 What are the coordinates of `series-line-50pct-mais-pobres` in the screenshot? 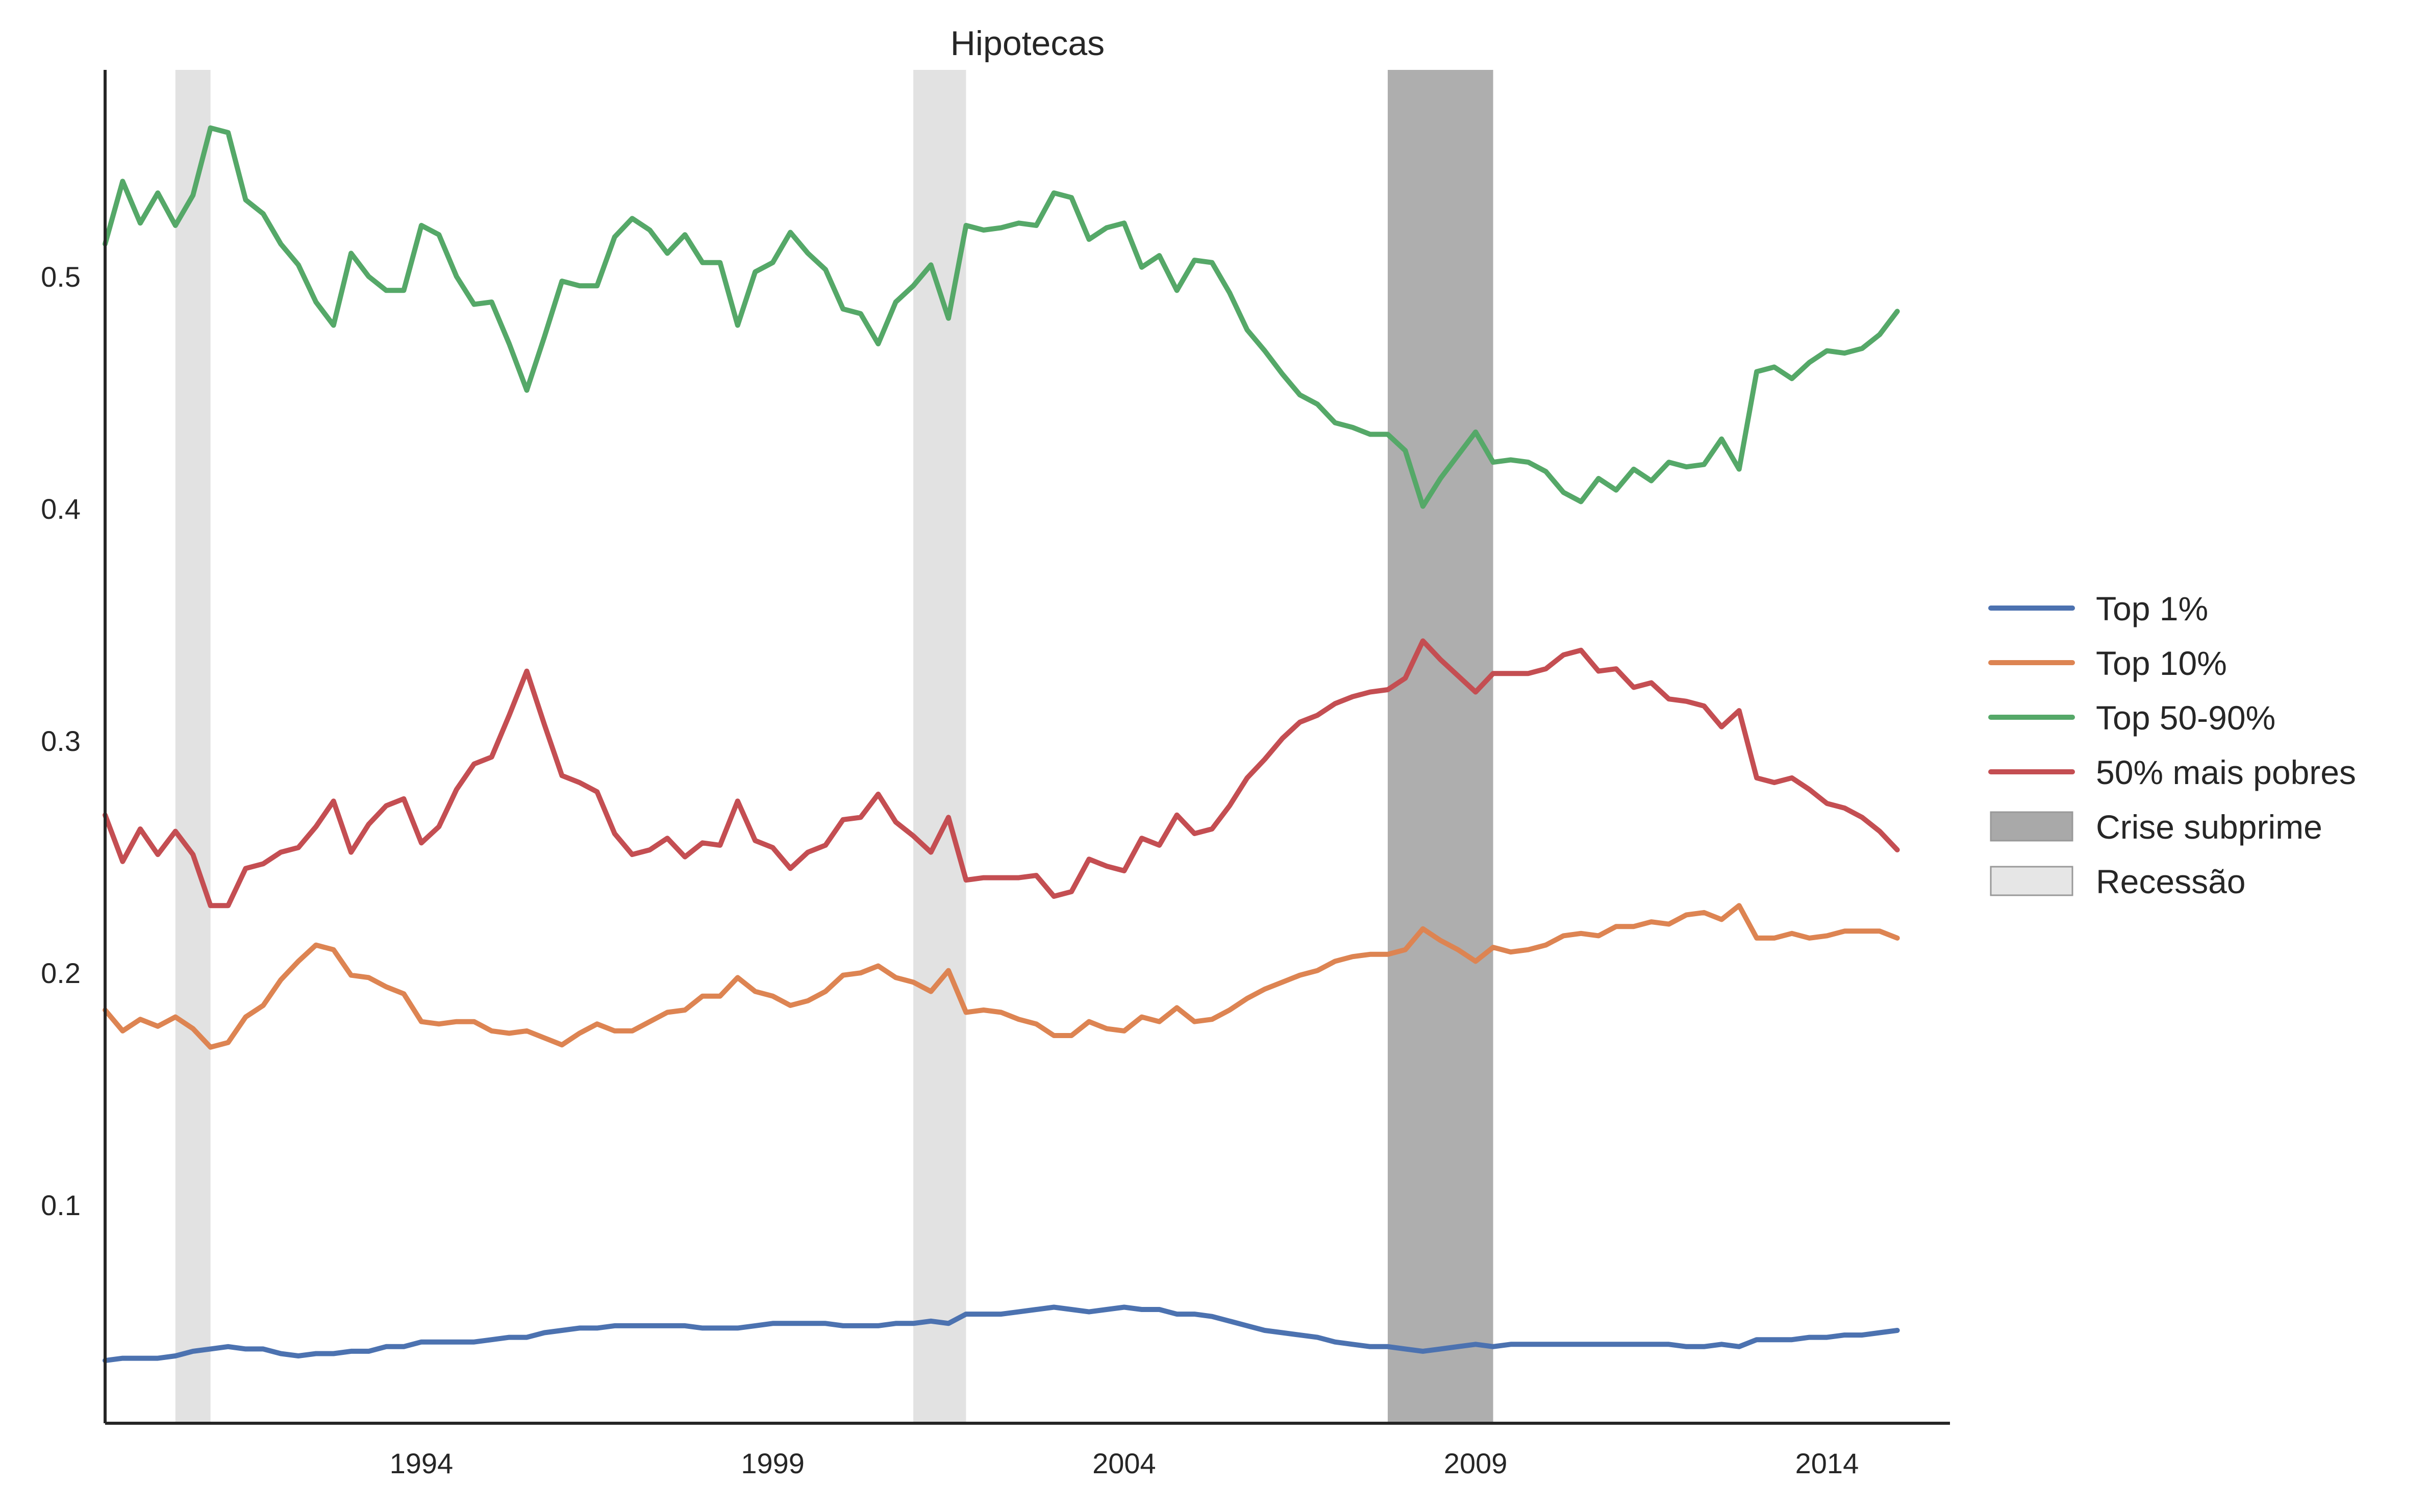 It's located at (1001, 773).